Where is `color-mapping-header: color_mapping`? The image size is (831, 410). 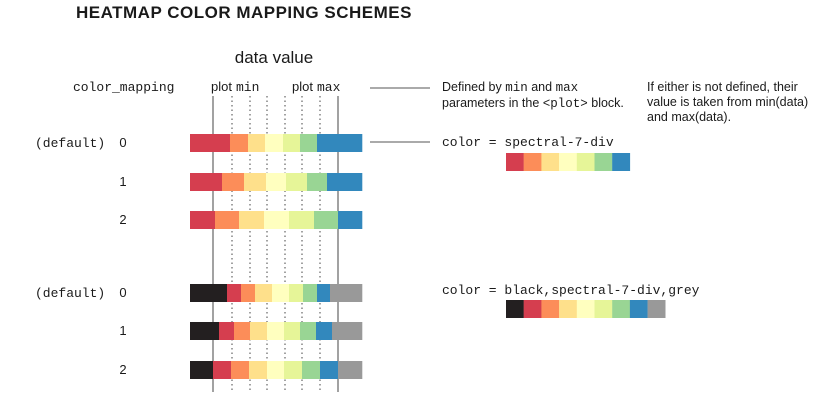 color-mapping-header: color_mapping is located at coordinates (123, 87).